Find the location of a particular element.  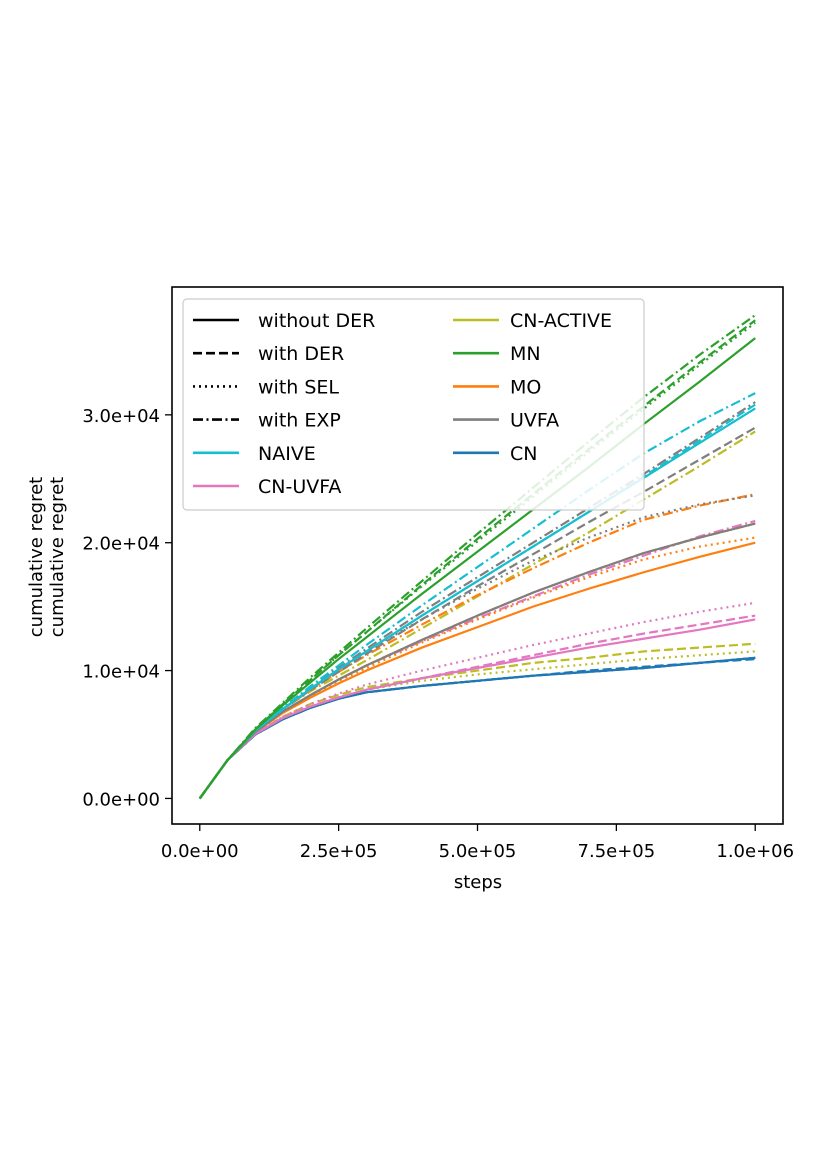

legend-label: MN is located at coordinates (525, 354).